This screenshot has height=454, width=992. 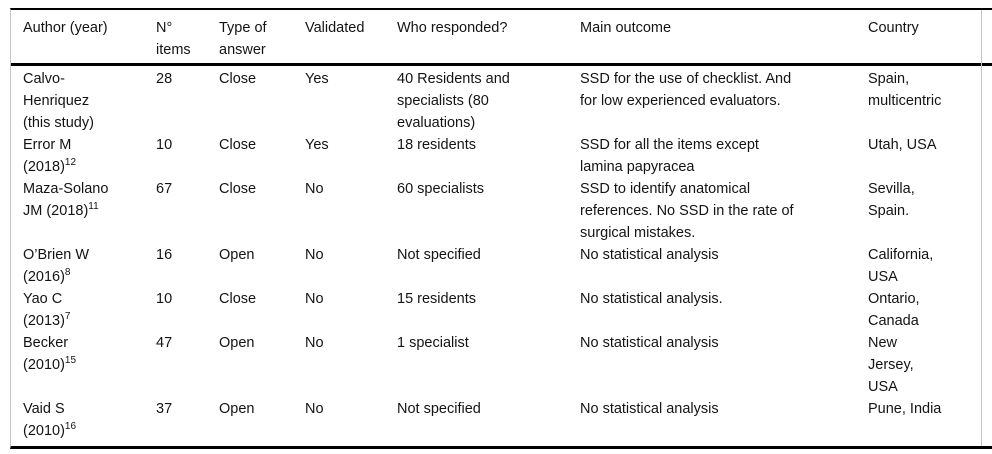 I want to click on cell-author: Becker (2010)15, so click(x=83, y=365).